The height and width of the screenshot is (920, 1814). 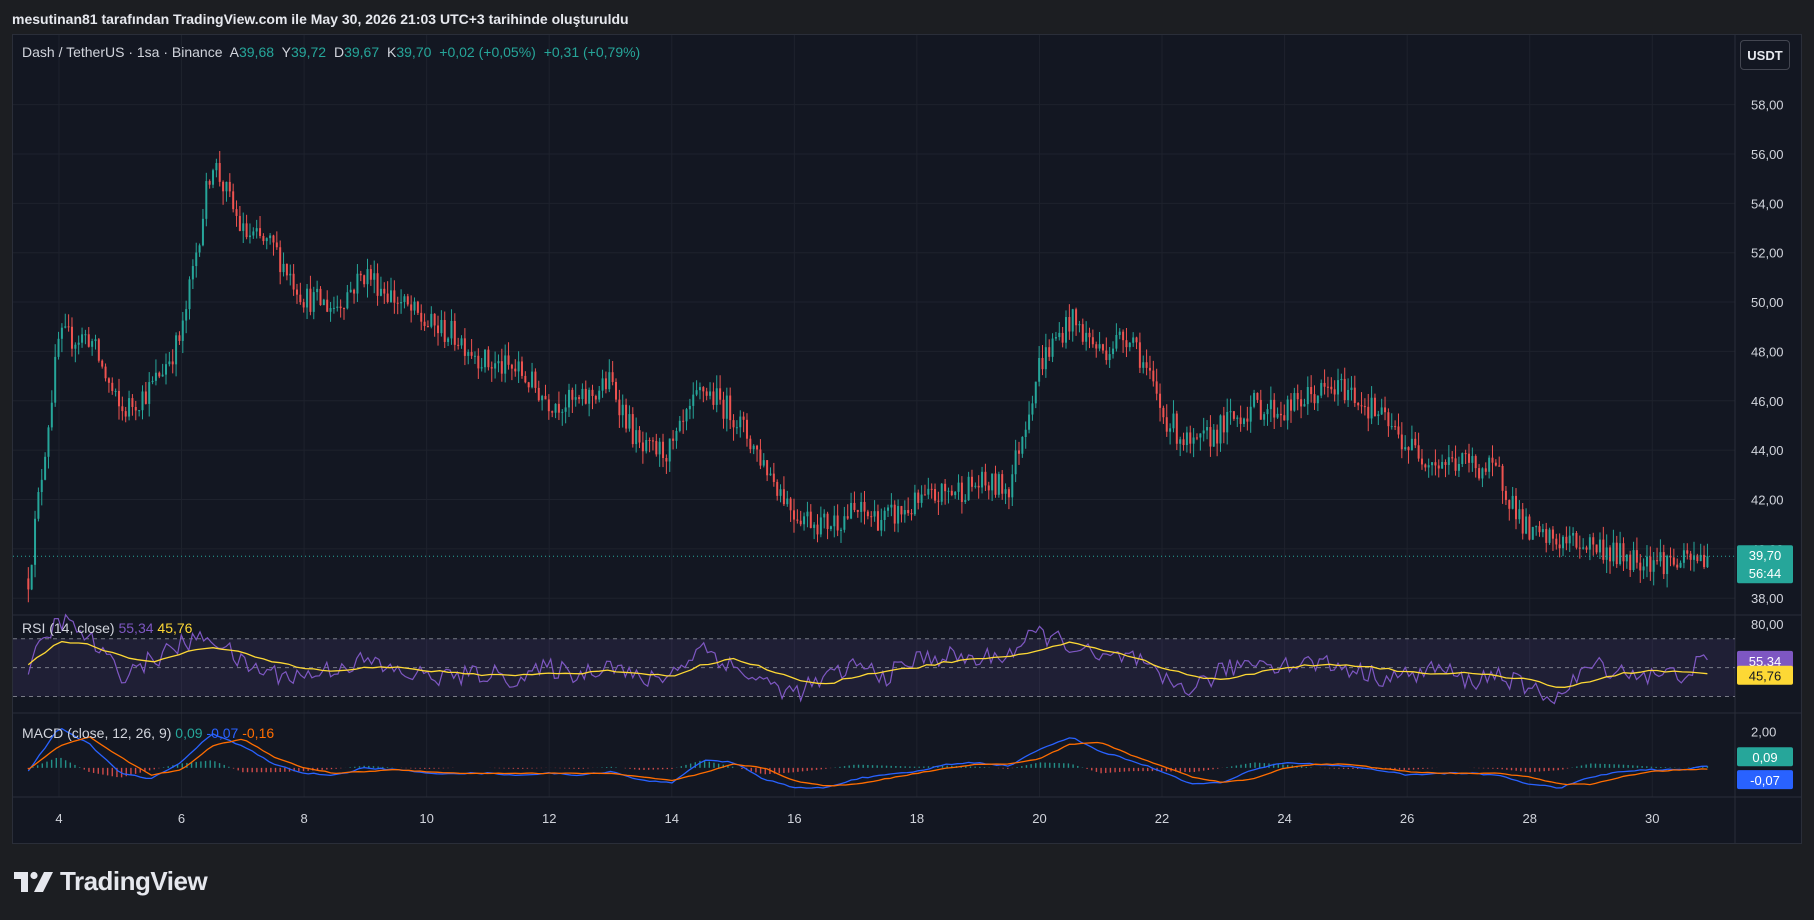 What do you see at coordinates (1765, 675) in the screenshot?
I see `rsi-ma-badge: 45,76` at bounding box center [1765, 675].